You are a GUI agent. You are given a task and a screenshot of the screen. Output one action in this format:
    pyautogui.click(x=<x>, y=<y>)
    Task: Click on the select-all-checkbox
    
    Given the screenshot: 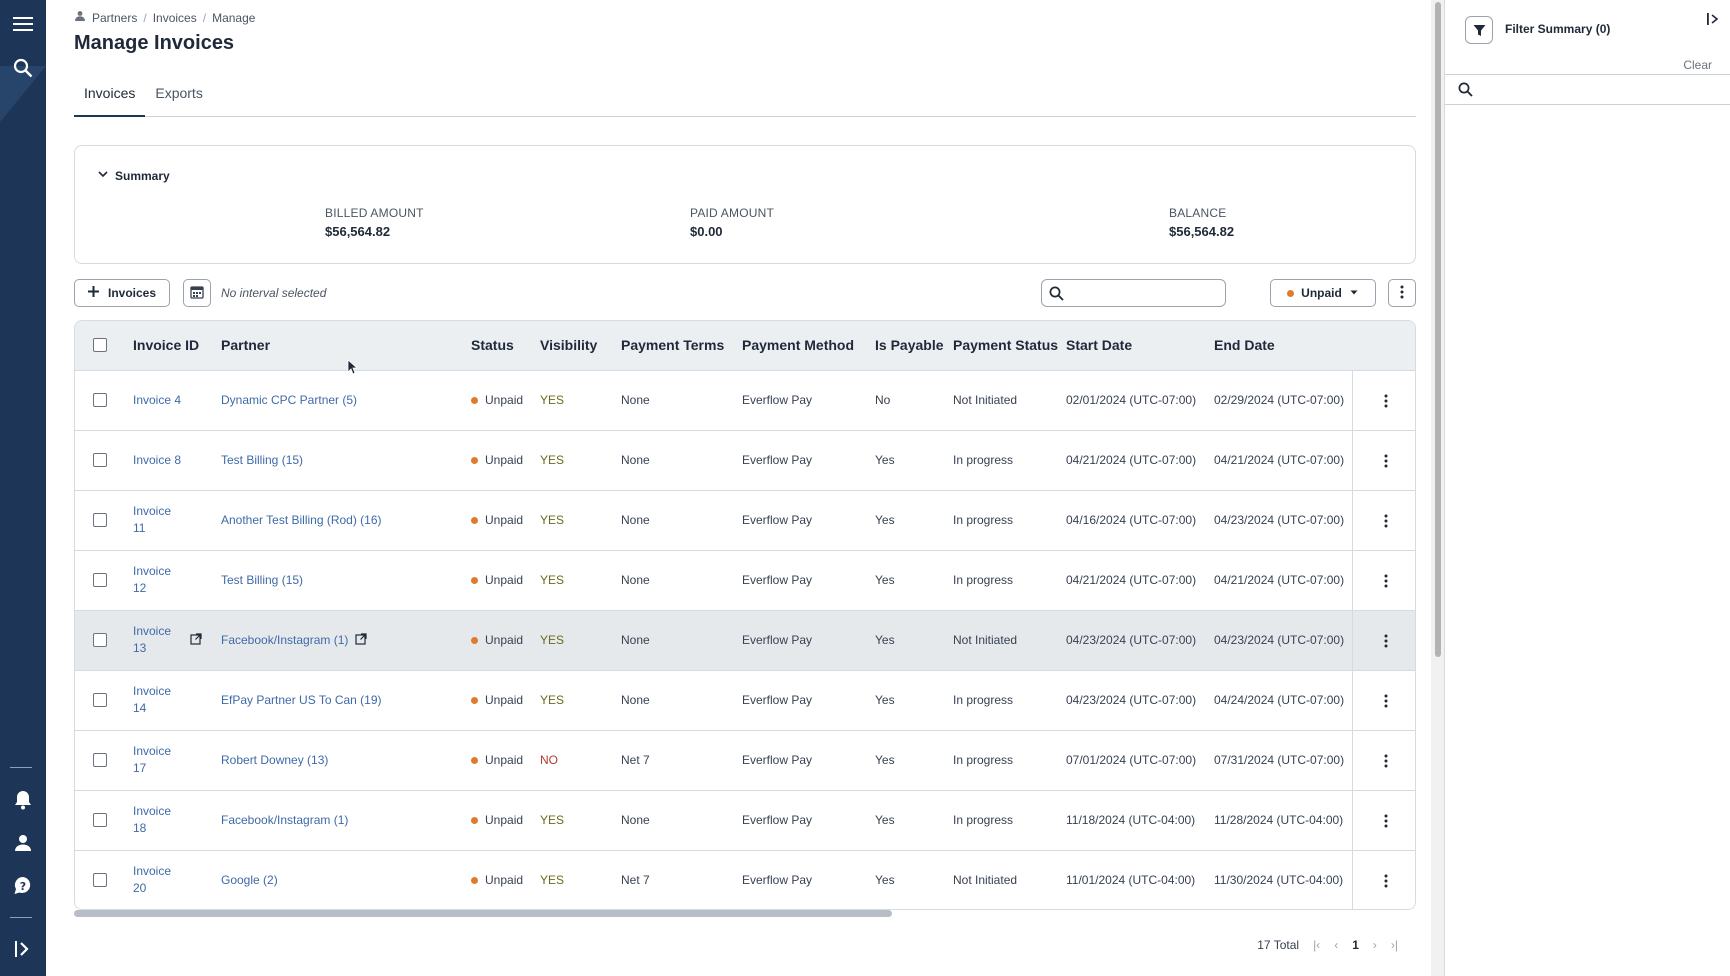 What is the action you would take?
    pyautogui.click(x=100, y=345)
    